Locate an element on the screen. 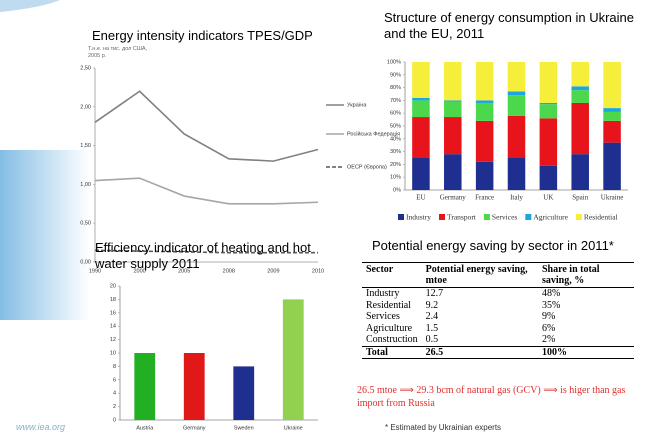 Image resolution: width=651 pixels, height=436 pixels. table-row: Services 2.4 9% is located at coordinates (498, 317).